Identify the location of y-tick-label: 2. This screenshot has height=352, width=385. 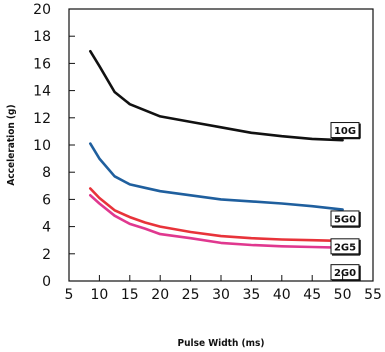
(46, 255).